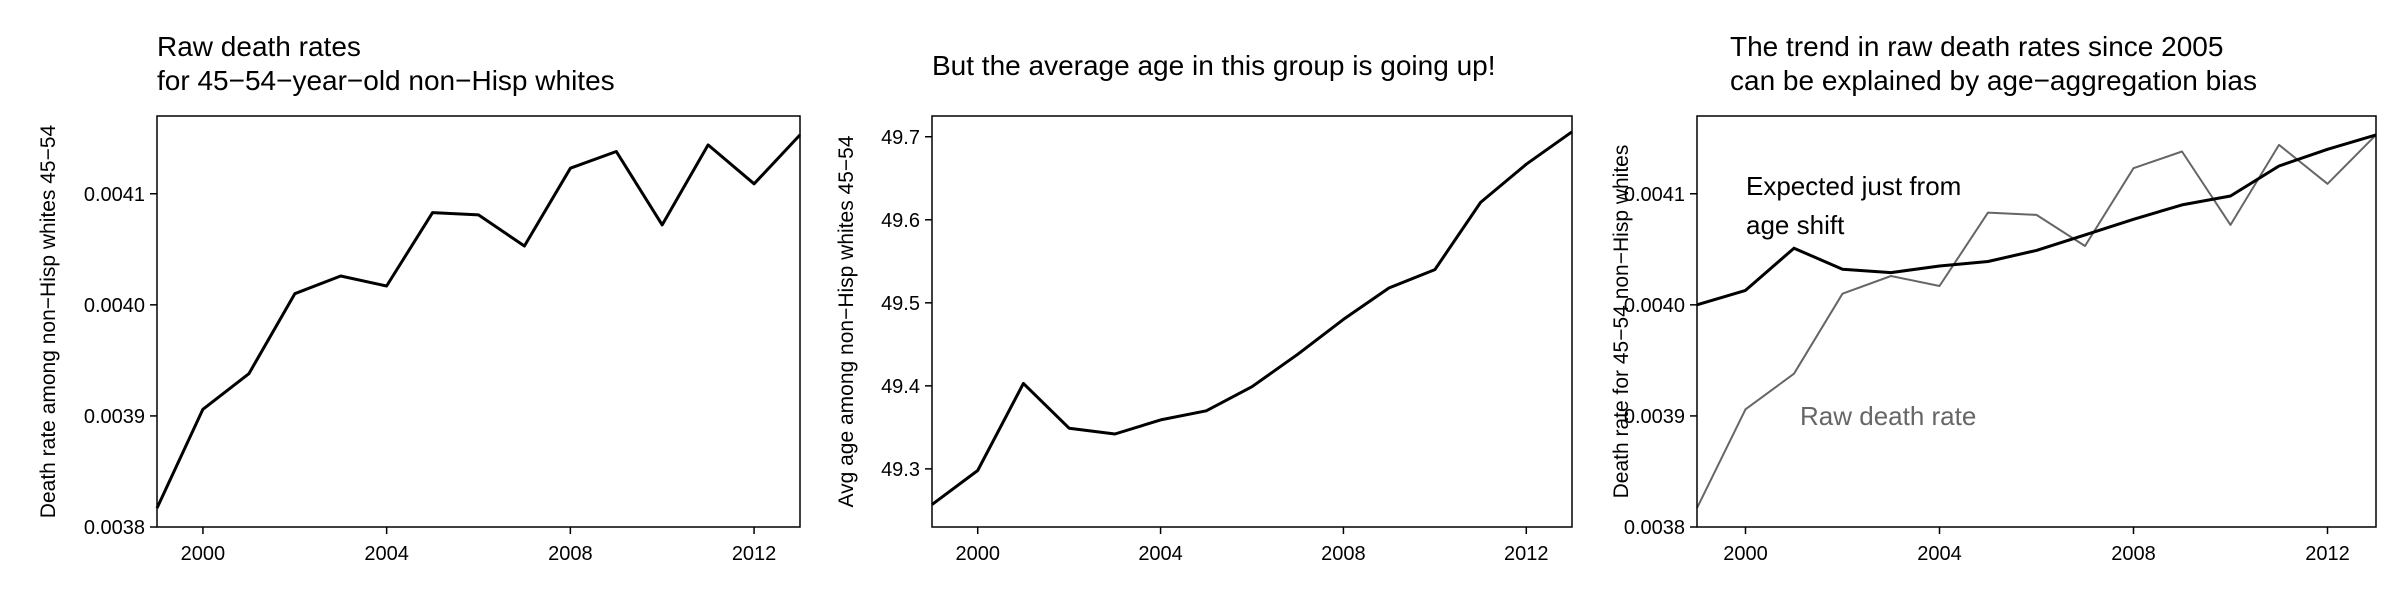 The height and width of the screenshot is (600, 2400). I want to click on chart-title: Raw death rates, so click(259, 46).